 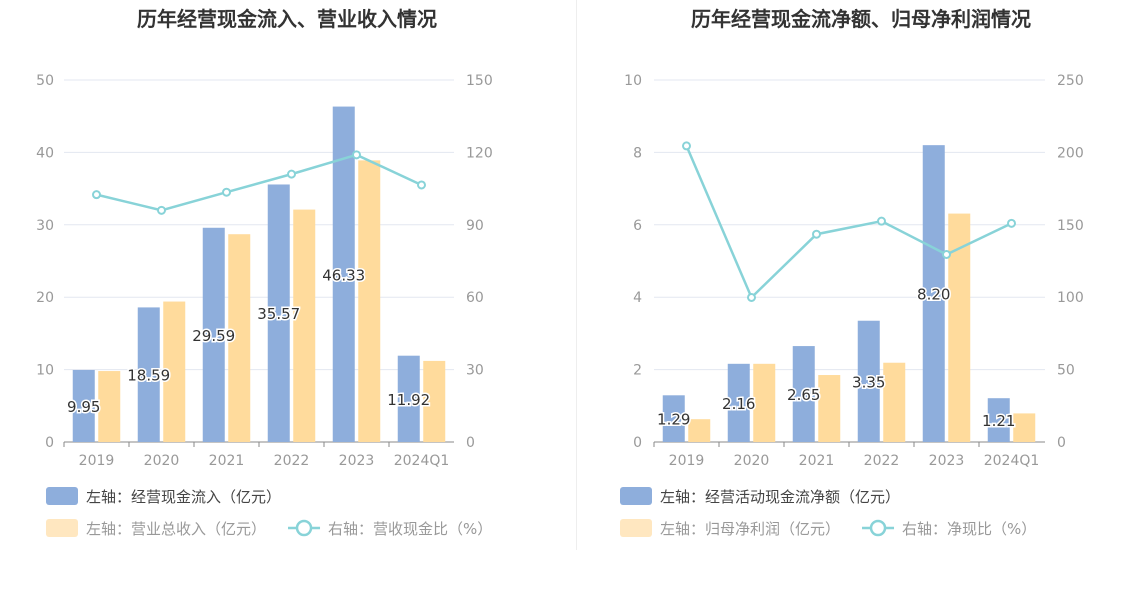 What do you see at coordinates (287, 19) in the screenshot?
I see `chart-title: 历年经营现金流入、营业收入情况` at bounding box center [287, 19].